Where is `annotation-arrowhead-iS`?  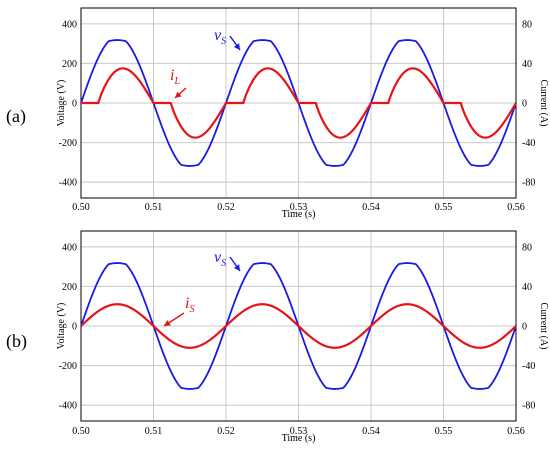 annotation-arrowhead-iS is located at coordinates (167, 323).